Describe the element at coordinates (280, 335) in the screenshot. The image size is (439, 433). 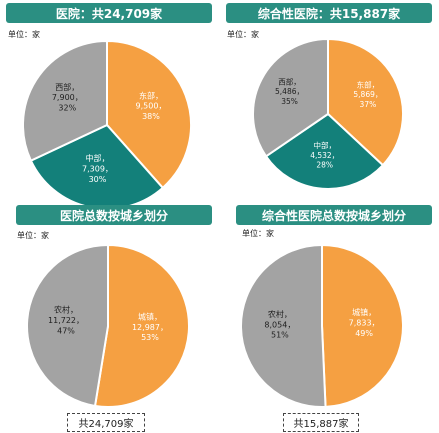
I see `slice-percent: 51%` at that location.